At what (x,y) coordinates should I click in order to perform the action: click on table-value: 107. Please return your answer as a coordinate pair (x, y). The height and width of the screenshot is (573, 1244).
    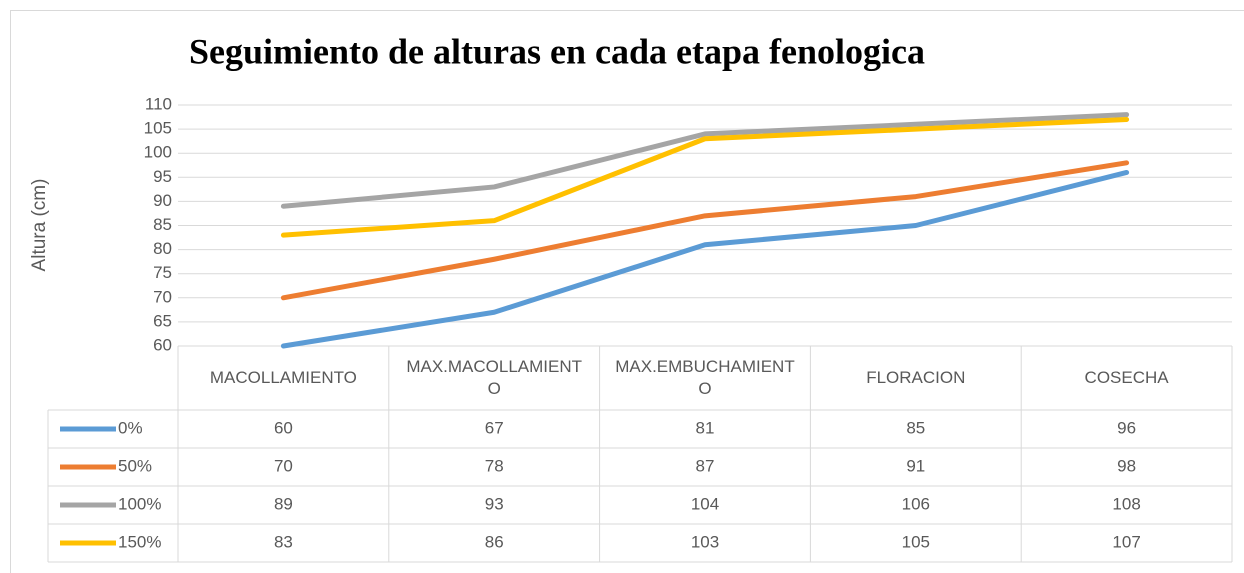
    Looking at the image, I should click on (1126, 541).